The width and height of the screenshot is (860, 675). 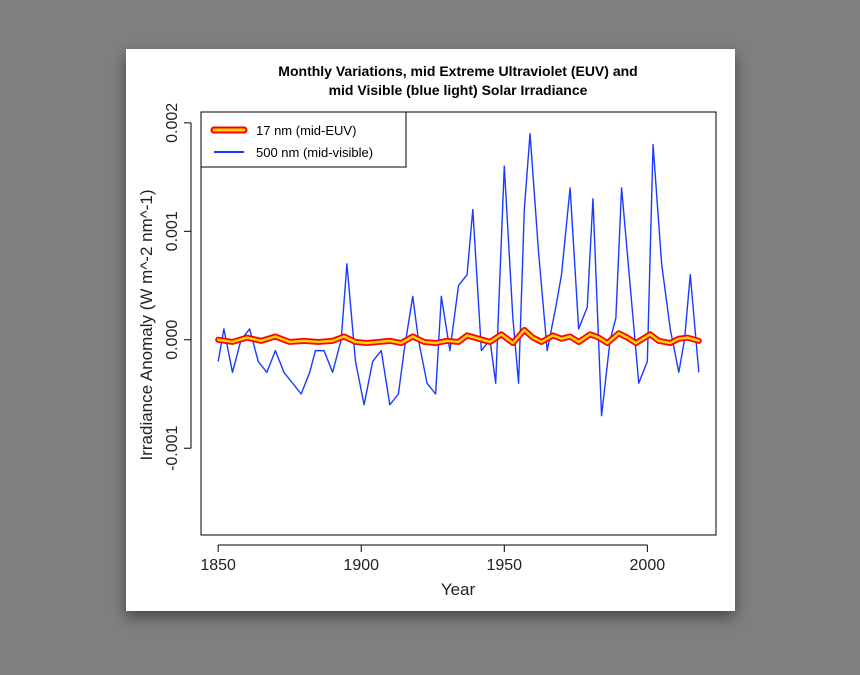 What do you see at coordinates (361, 565) in the screenshot?
I see `x-tick-label-1900: 1900` at bounding box center [361, 565].